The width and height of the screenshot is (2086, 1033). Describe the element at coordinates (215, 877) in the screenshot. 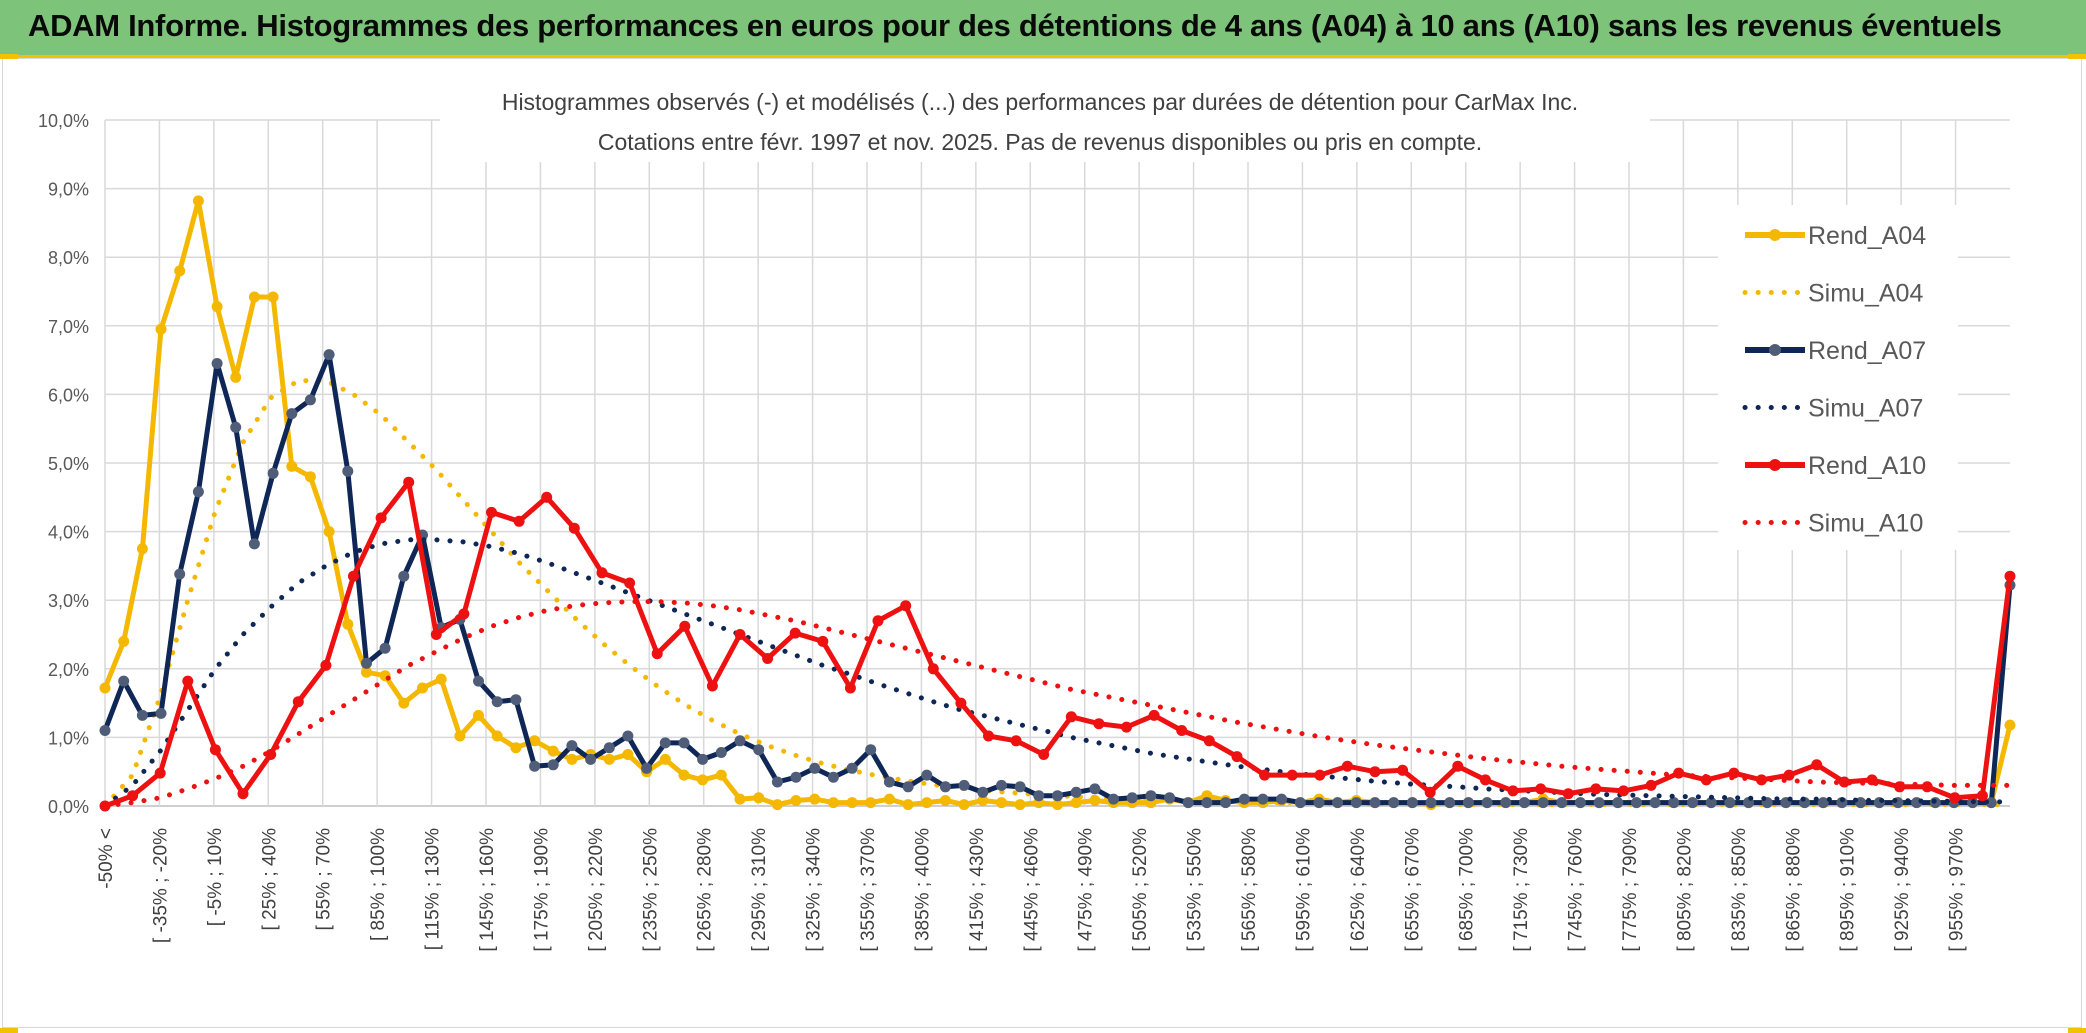

I see `x-tick-label: [ -5% ; 10%` at that location.